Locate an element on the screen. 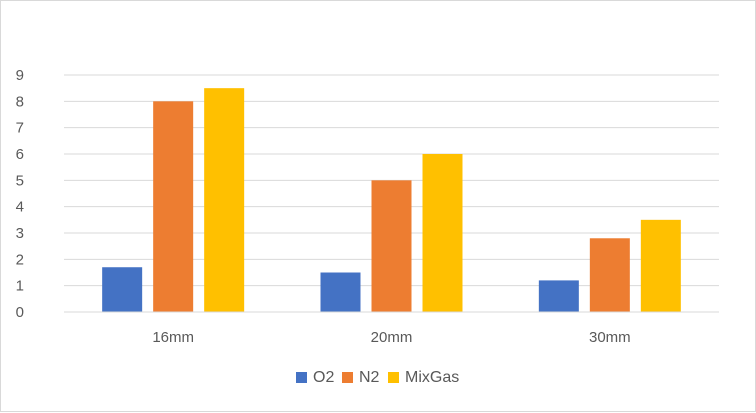  y-tick-label: 9 is located at coordinates (20, 75).